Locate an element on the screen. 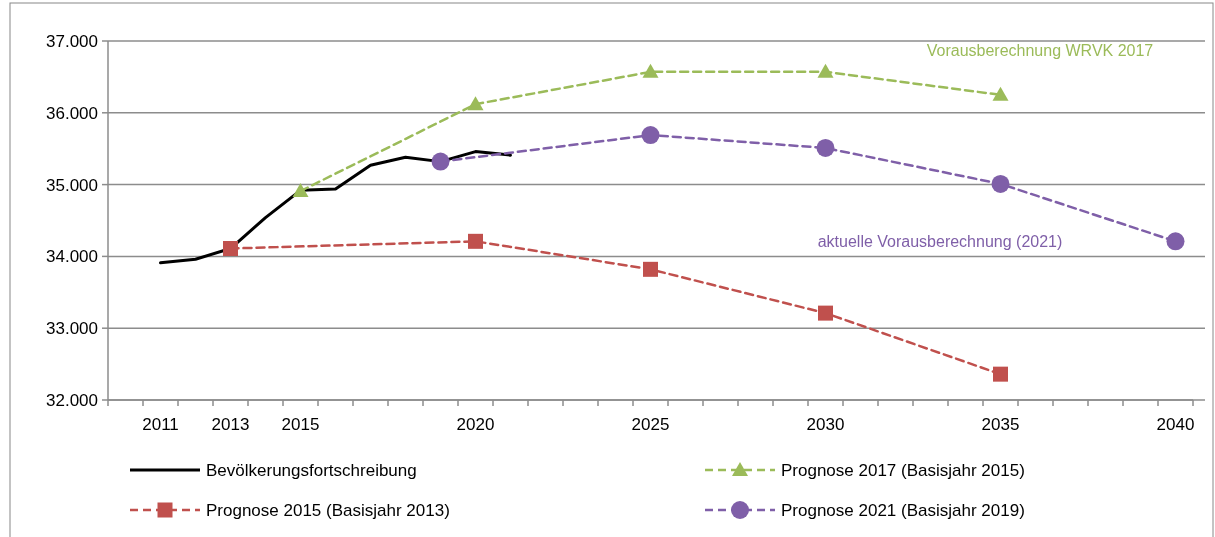  legend-label: Prognose 2021 (Basisjahr 2019) is located at coordinates (903, 510).